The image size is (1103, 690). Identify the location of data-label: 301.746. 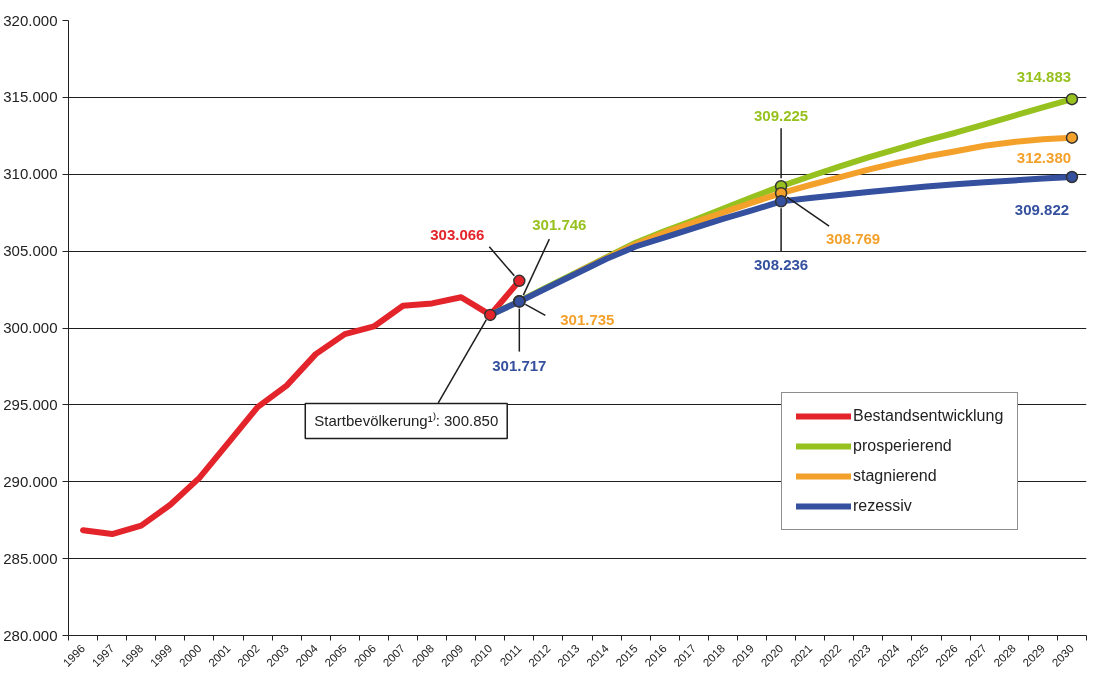
(559, 225).